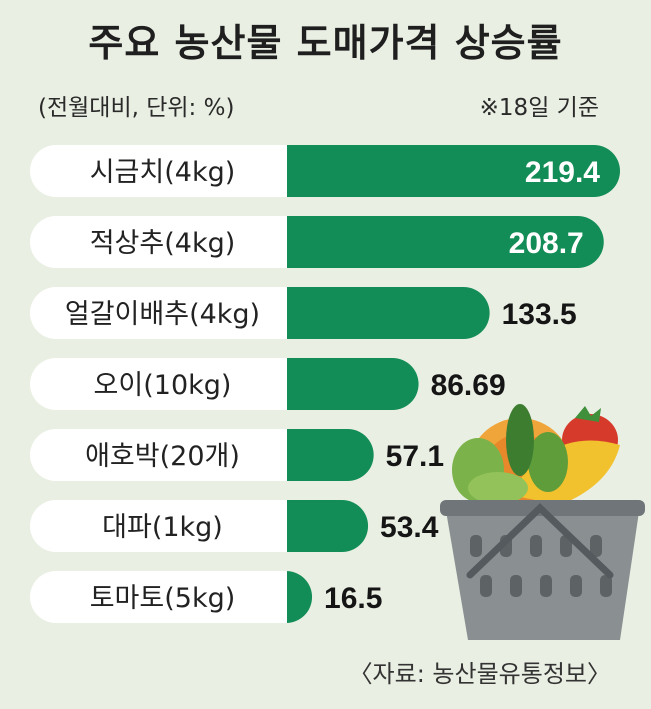 This screenshot has width=651, height=709. I want to click on value-label: 16.5, so click(353, 598).